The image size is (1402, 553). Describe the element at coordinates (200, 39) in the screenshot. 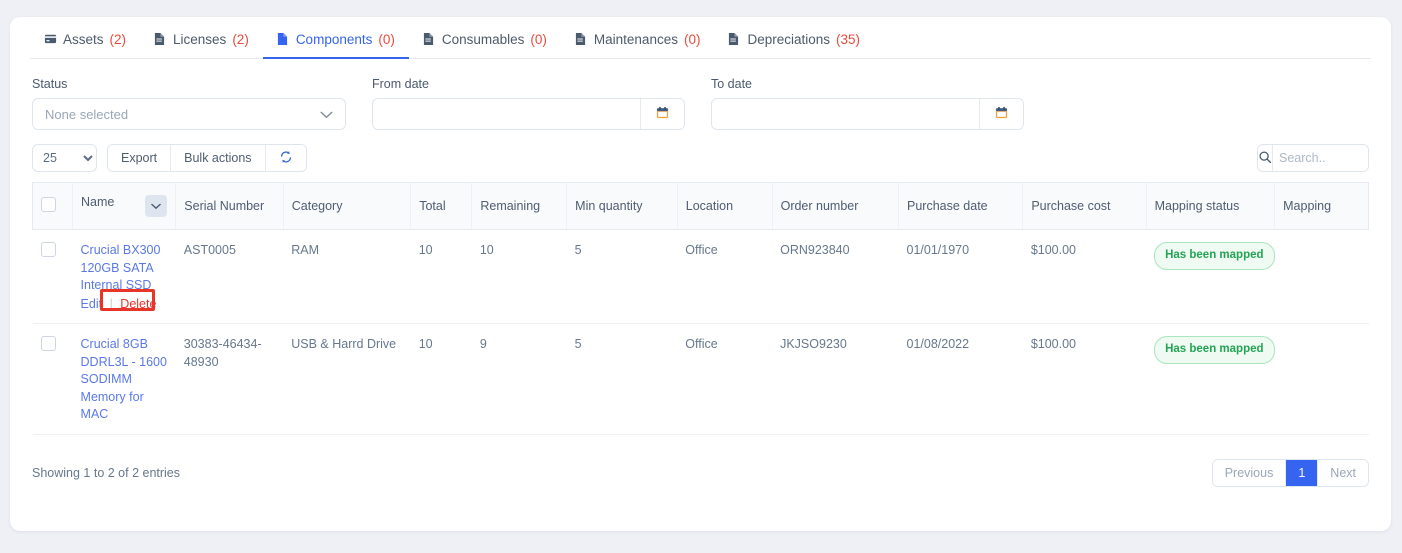

I see `tab-licenses-label: Licenses` at that location.